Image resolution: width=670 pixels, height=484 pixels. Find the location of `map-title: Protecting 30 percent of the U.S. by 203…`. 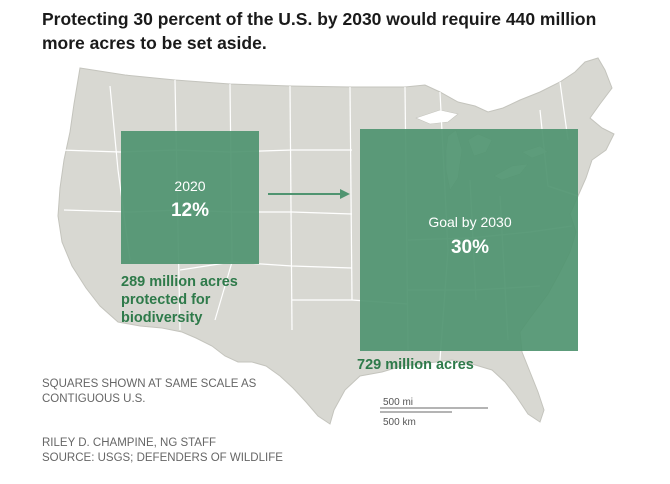

map-title: Protecting 30 percent of the U.S. by 203… is located at coordinates (319, 31).